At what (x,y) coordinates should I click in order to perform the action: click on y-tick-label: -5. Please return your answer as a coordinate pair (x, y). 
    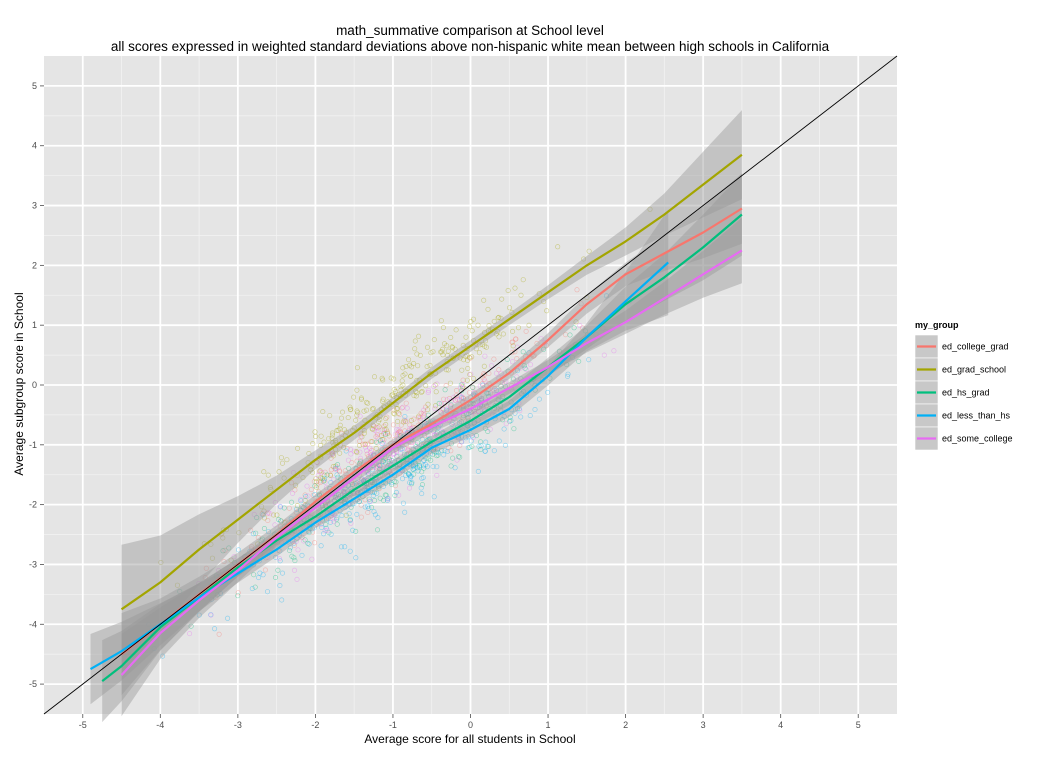
    Looking at the image, I should click on (33, 684).